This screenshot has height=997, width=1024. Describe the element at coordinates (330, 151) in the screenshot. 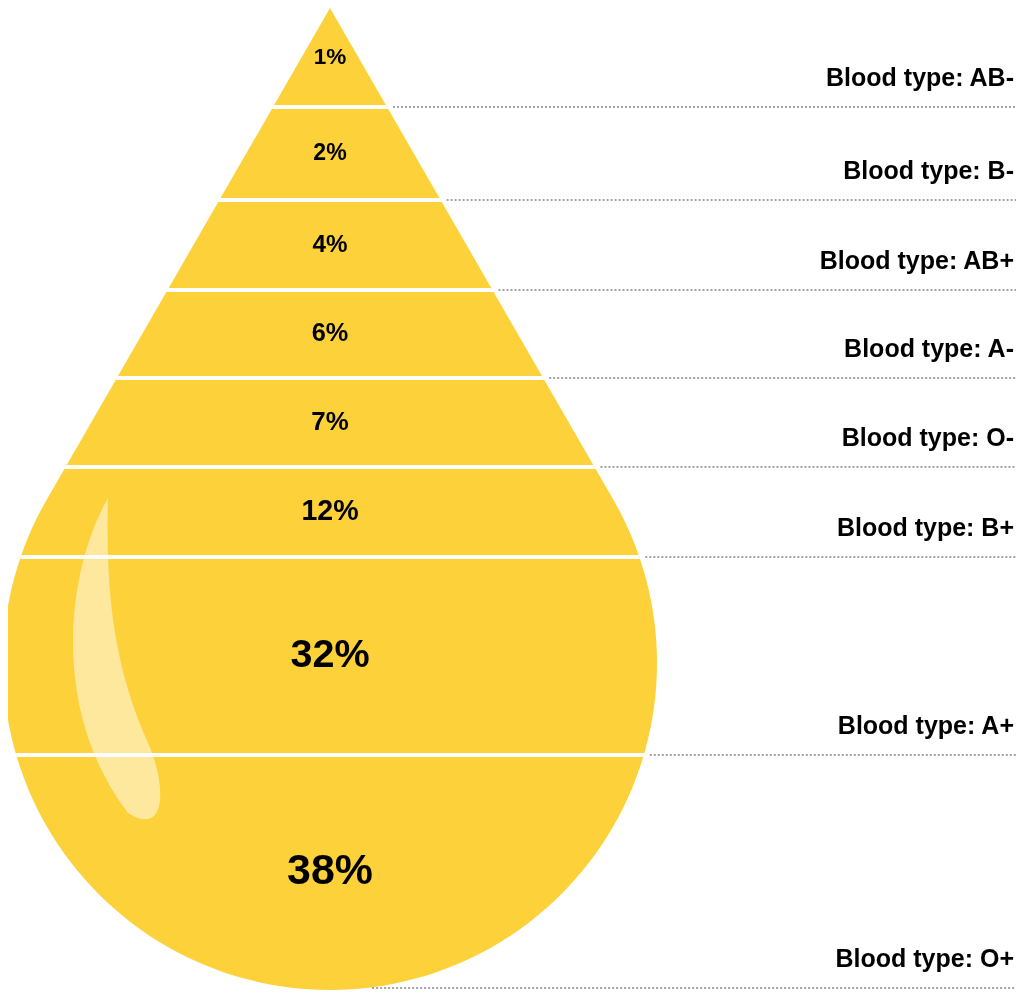

I see `data-label: 2%` at that location.